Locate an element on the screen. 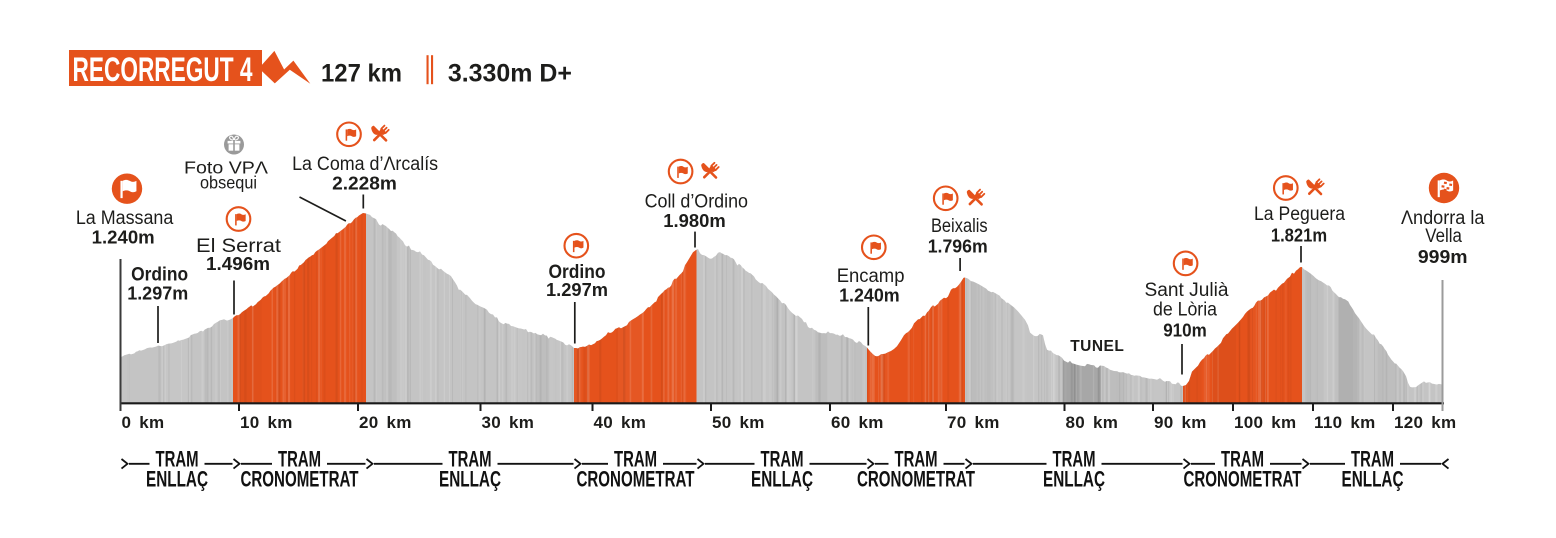 This screenshot has width=1556, height=538. svg-text: obsequi is located at coordinates (228, 183).